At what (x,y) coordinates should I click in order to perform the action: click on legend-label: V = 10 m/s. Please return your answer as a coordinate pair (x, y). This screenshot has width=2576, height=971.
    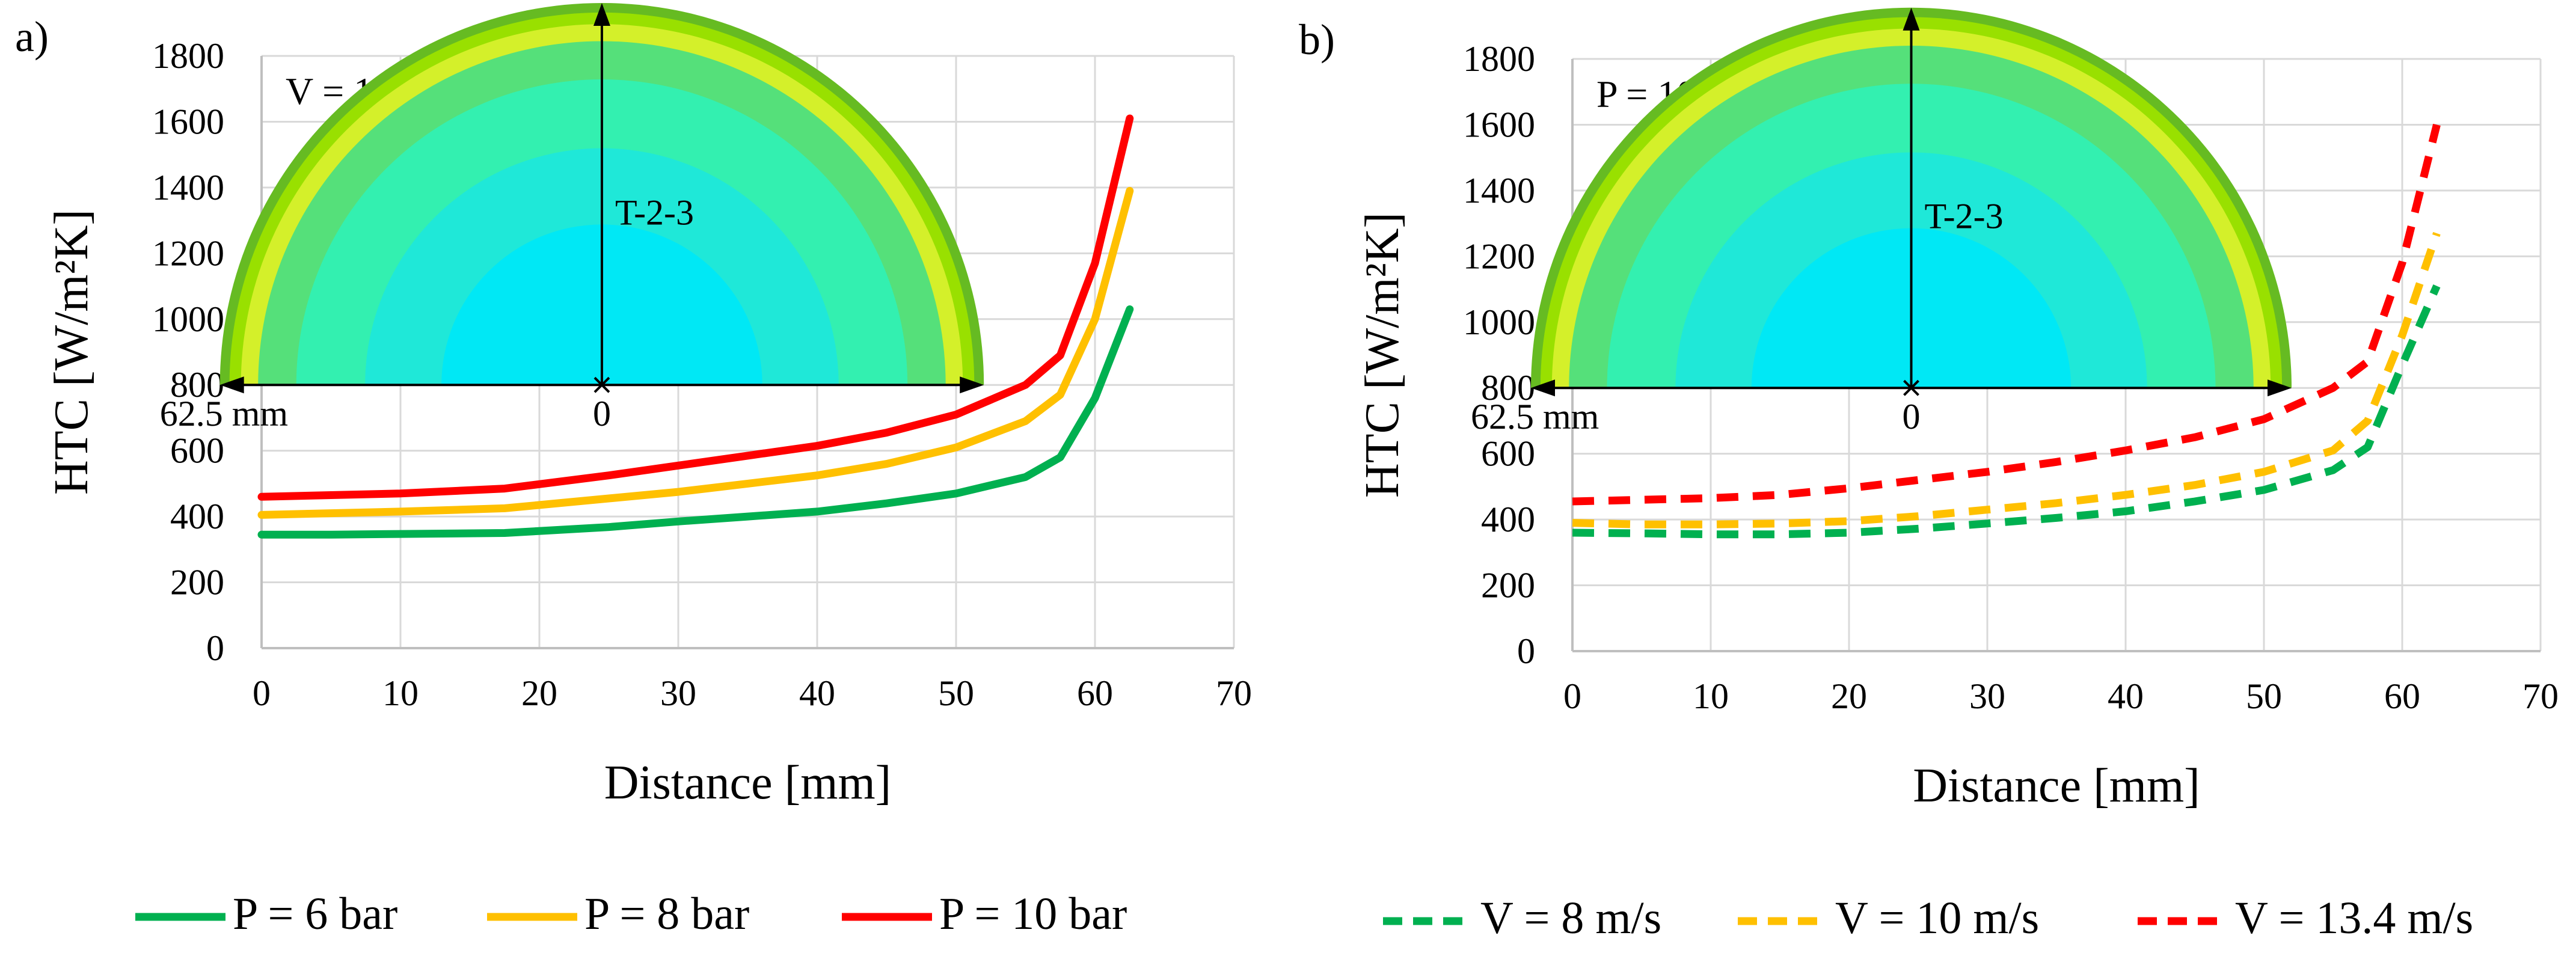
    Looking at the image, I should click on (1937, 918).